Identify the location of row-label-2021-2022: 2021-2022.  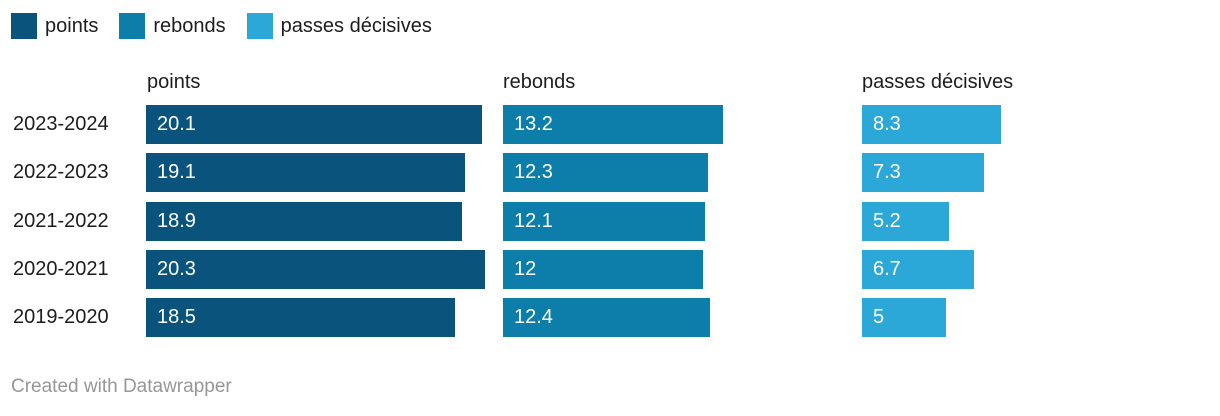
(61, 221).